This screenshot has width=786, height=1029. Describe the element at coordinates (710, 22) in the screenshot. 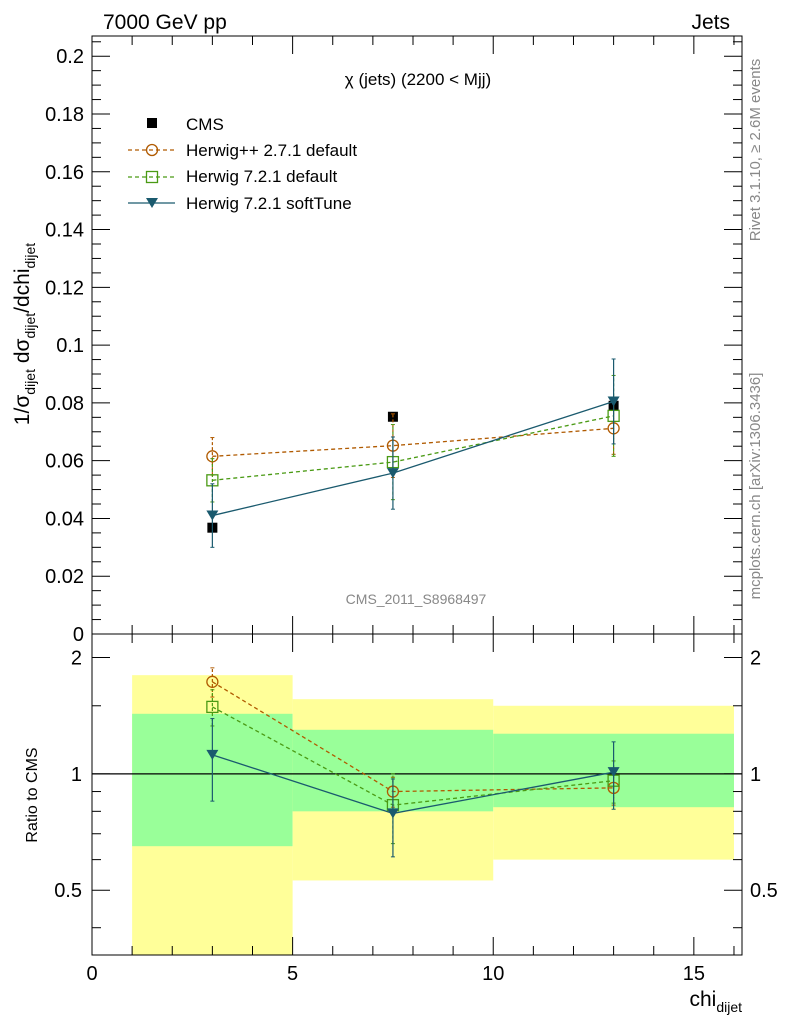

I see `header-right: Jets` at that location.